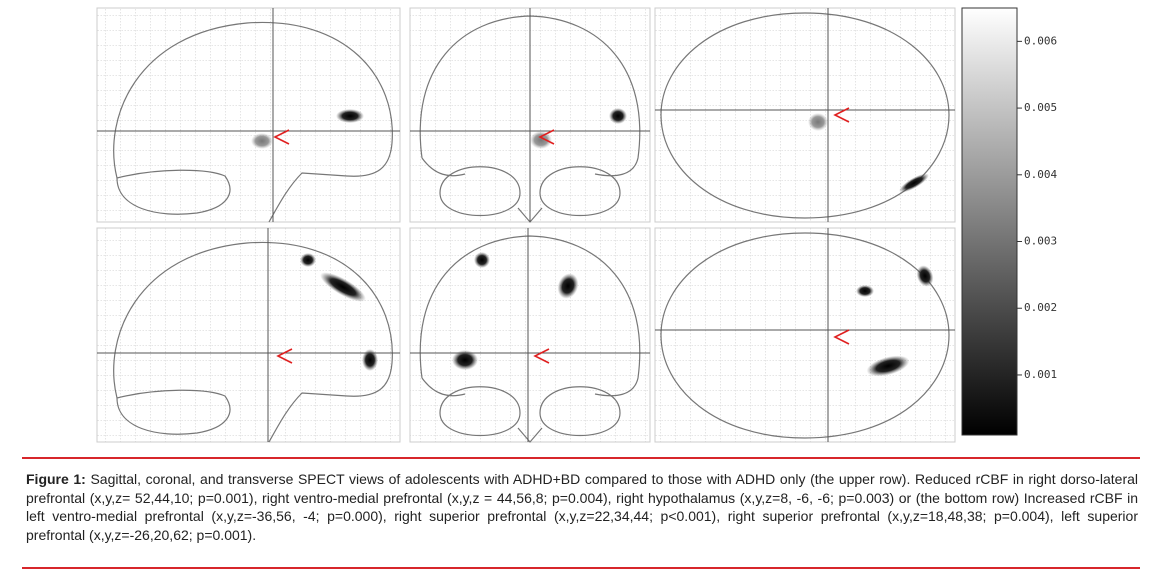 Image resolution: width=1151 pixels, height=576 pixels. I want to click on colorbar-tick-label: 0.006, so click(1040, 40).